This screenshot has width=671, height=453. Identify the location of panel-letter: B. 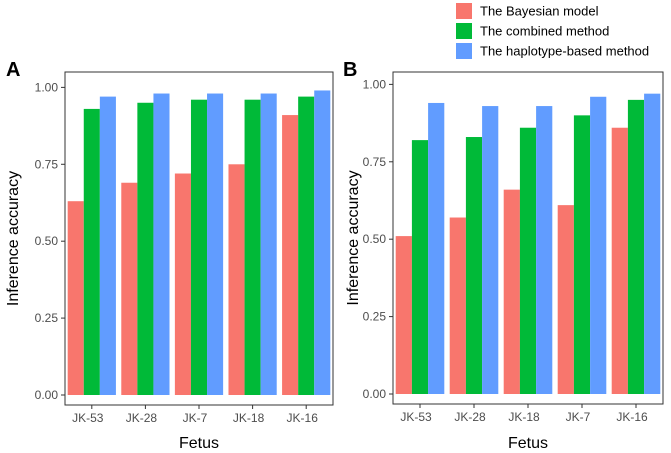
(350, 70).